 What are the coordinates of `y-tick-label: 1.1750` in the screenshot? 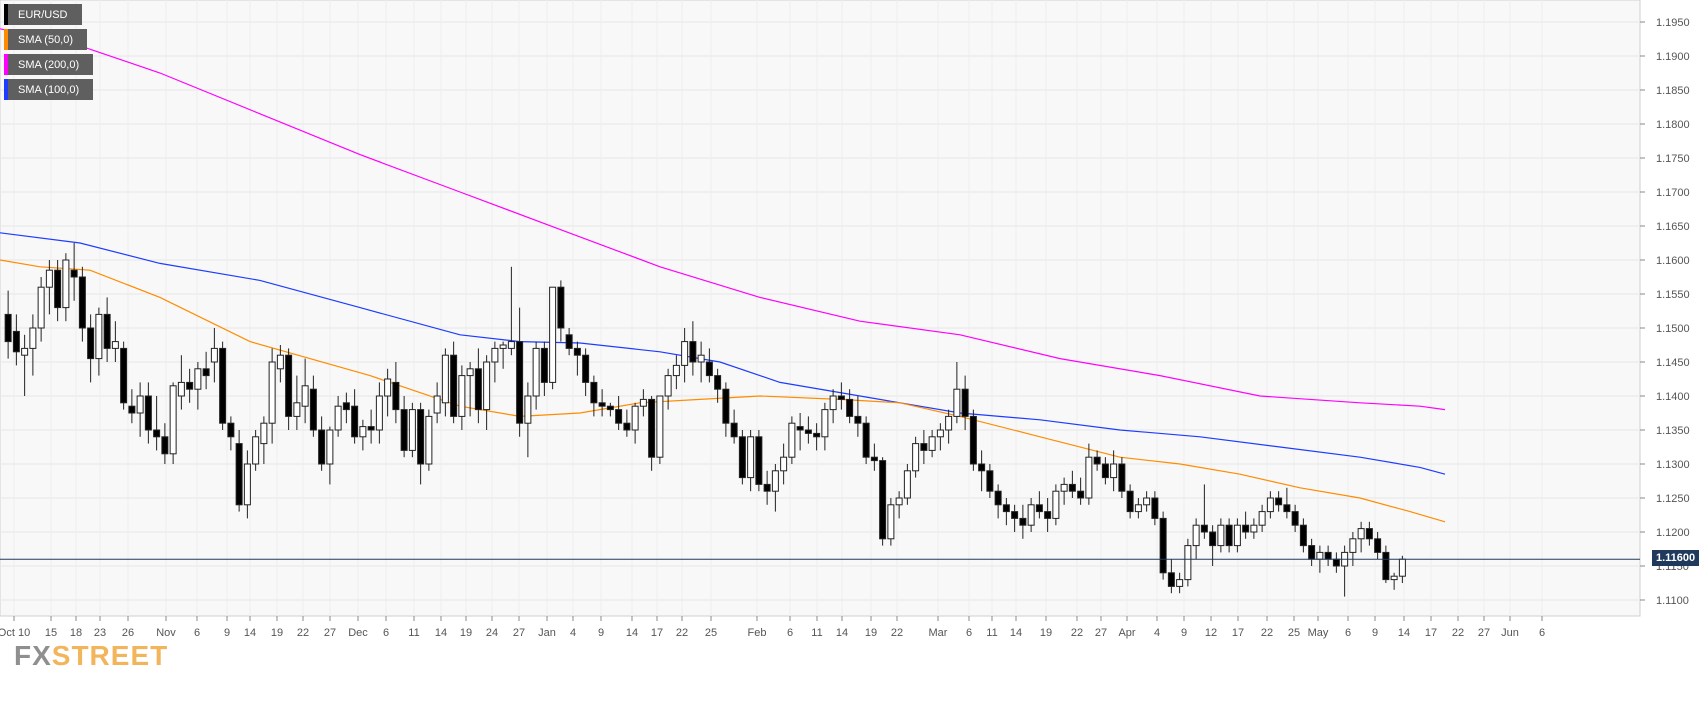 It's located at (1673, 159).